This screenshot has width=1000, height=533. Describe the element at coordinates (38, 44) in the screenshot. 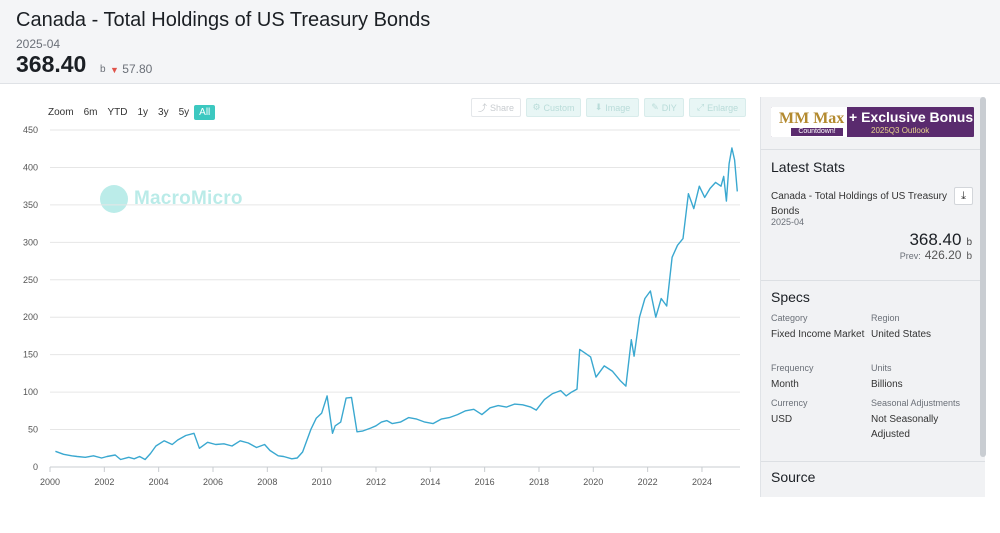

I see `latest-date: 2025-04` at that location.